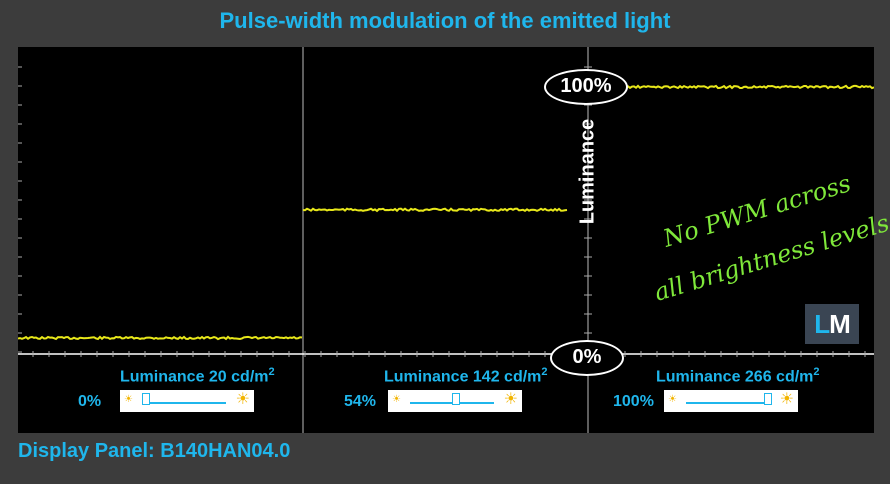  What do you see at coordinates (587, 171) in the screenshot?
I see `y-axis-label: Luminance` at bounding box center [587, 171].